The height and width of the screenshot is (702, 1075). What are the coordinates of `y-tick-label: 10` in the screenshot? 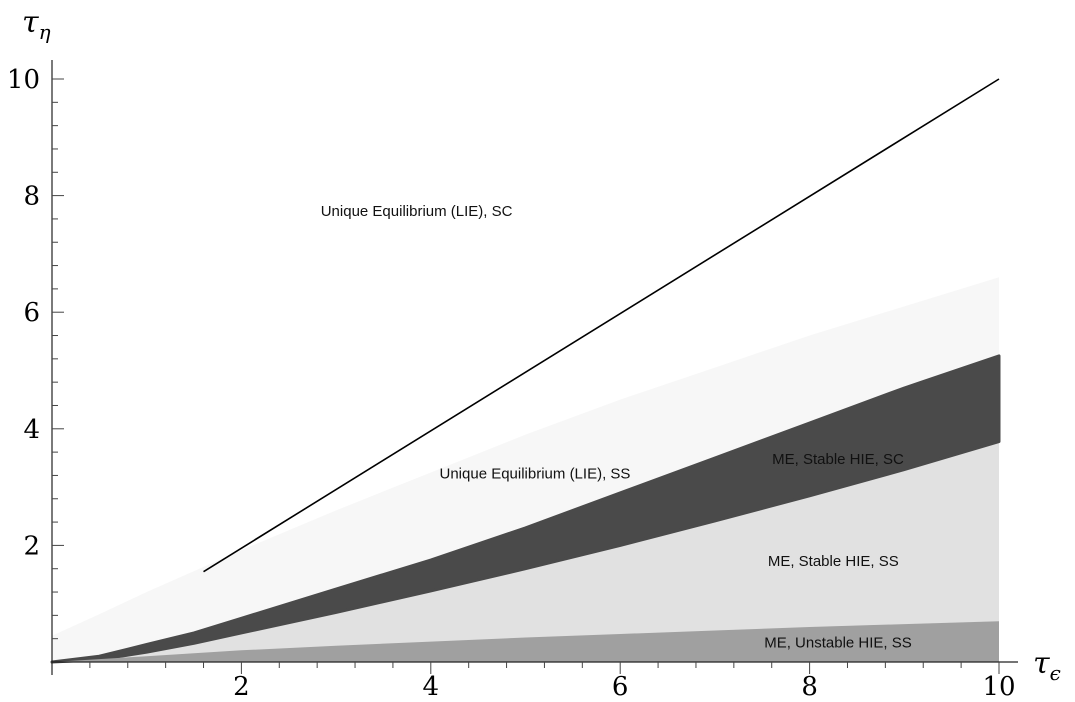 It's located at (23, 80).